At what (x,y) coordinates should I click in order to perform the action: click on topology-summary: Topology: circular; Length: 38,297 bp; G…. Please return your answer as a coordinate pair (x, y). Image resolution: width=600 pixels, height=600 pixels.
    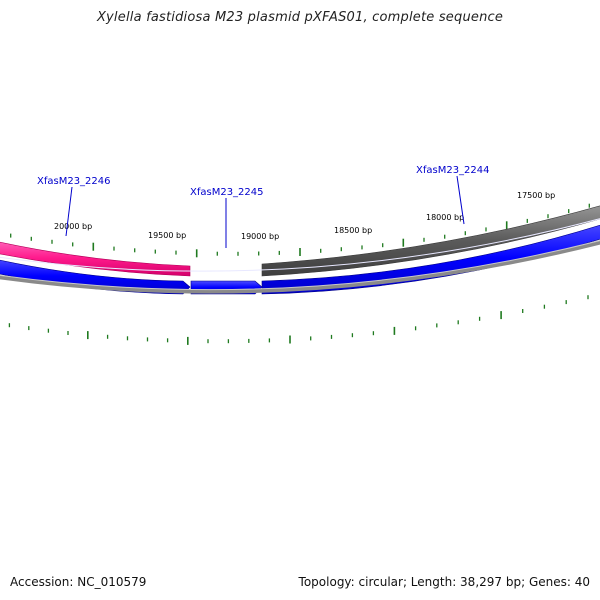
    Looking at the image, I should click on (444, 582).